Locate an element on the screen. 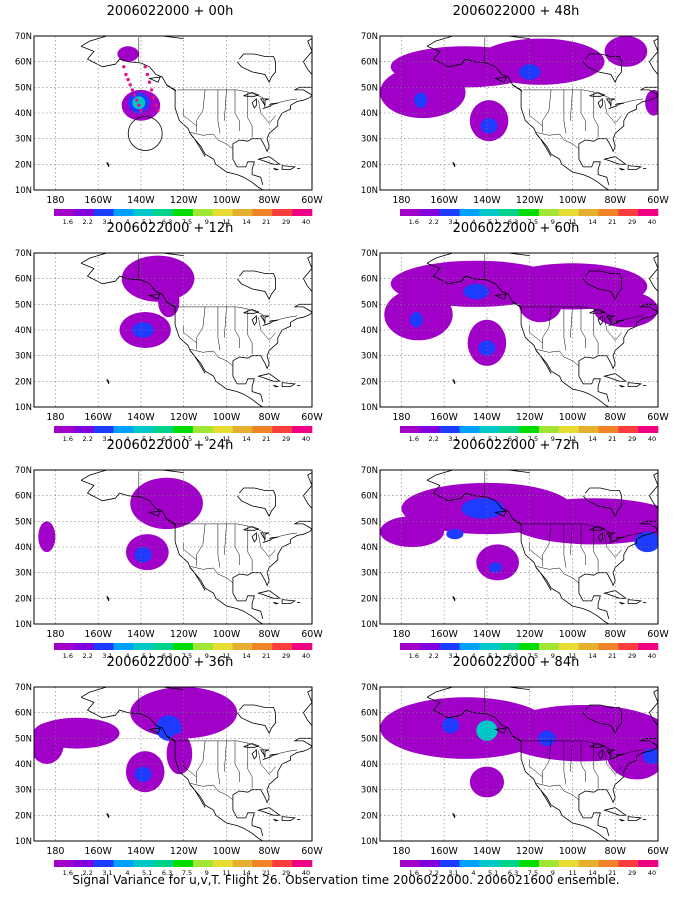 This screenshot has width=692, height=900. longitude-tick-label: 80W is located at coordinates (269, 851).